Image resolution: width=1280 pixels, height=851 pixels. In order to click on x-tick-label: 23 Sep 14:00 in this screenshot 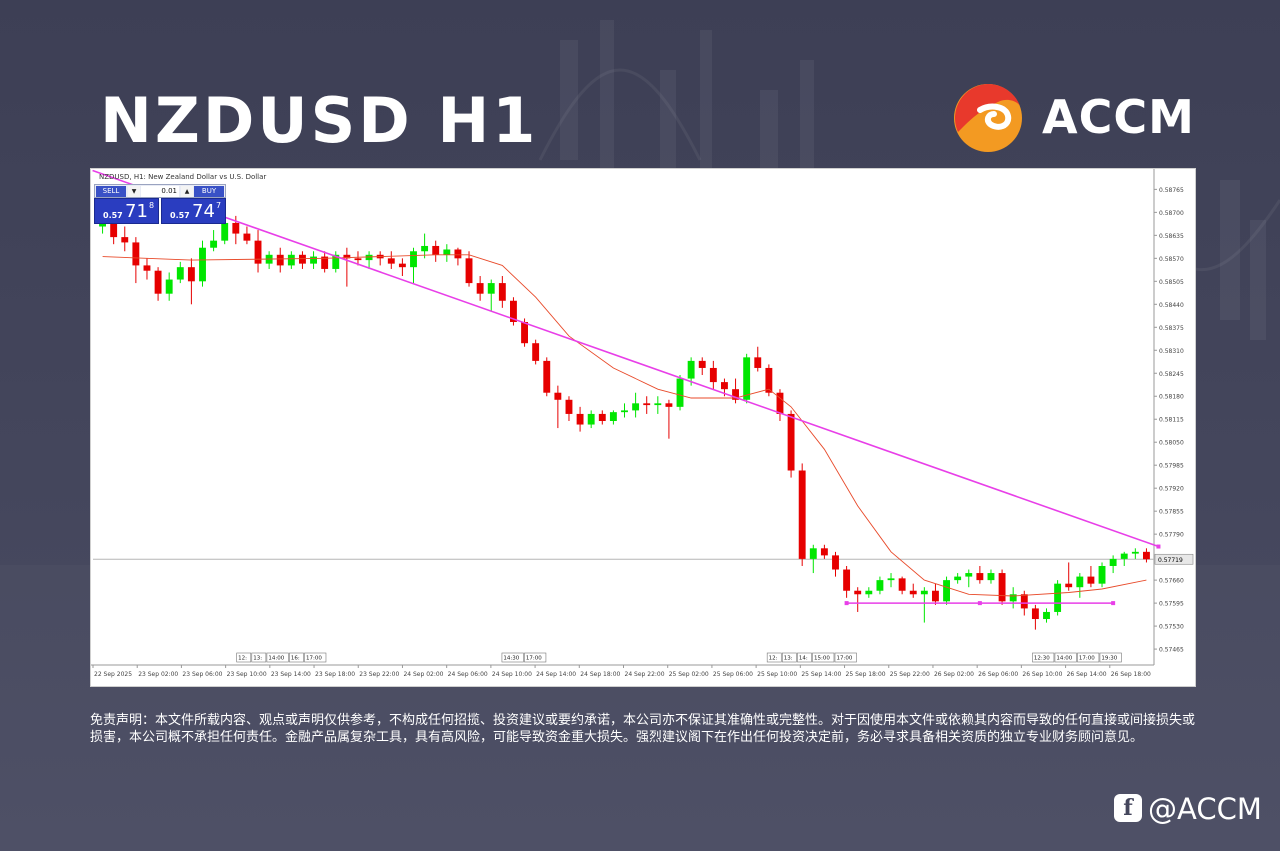, I will do `click(291, 674)`.